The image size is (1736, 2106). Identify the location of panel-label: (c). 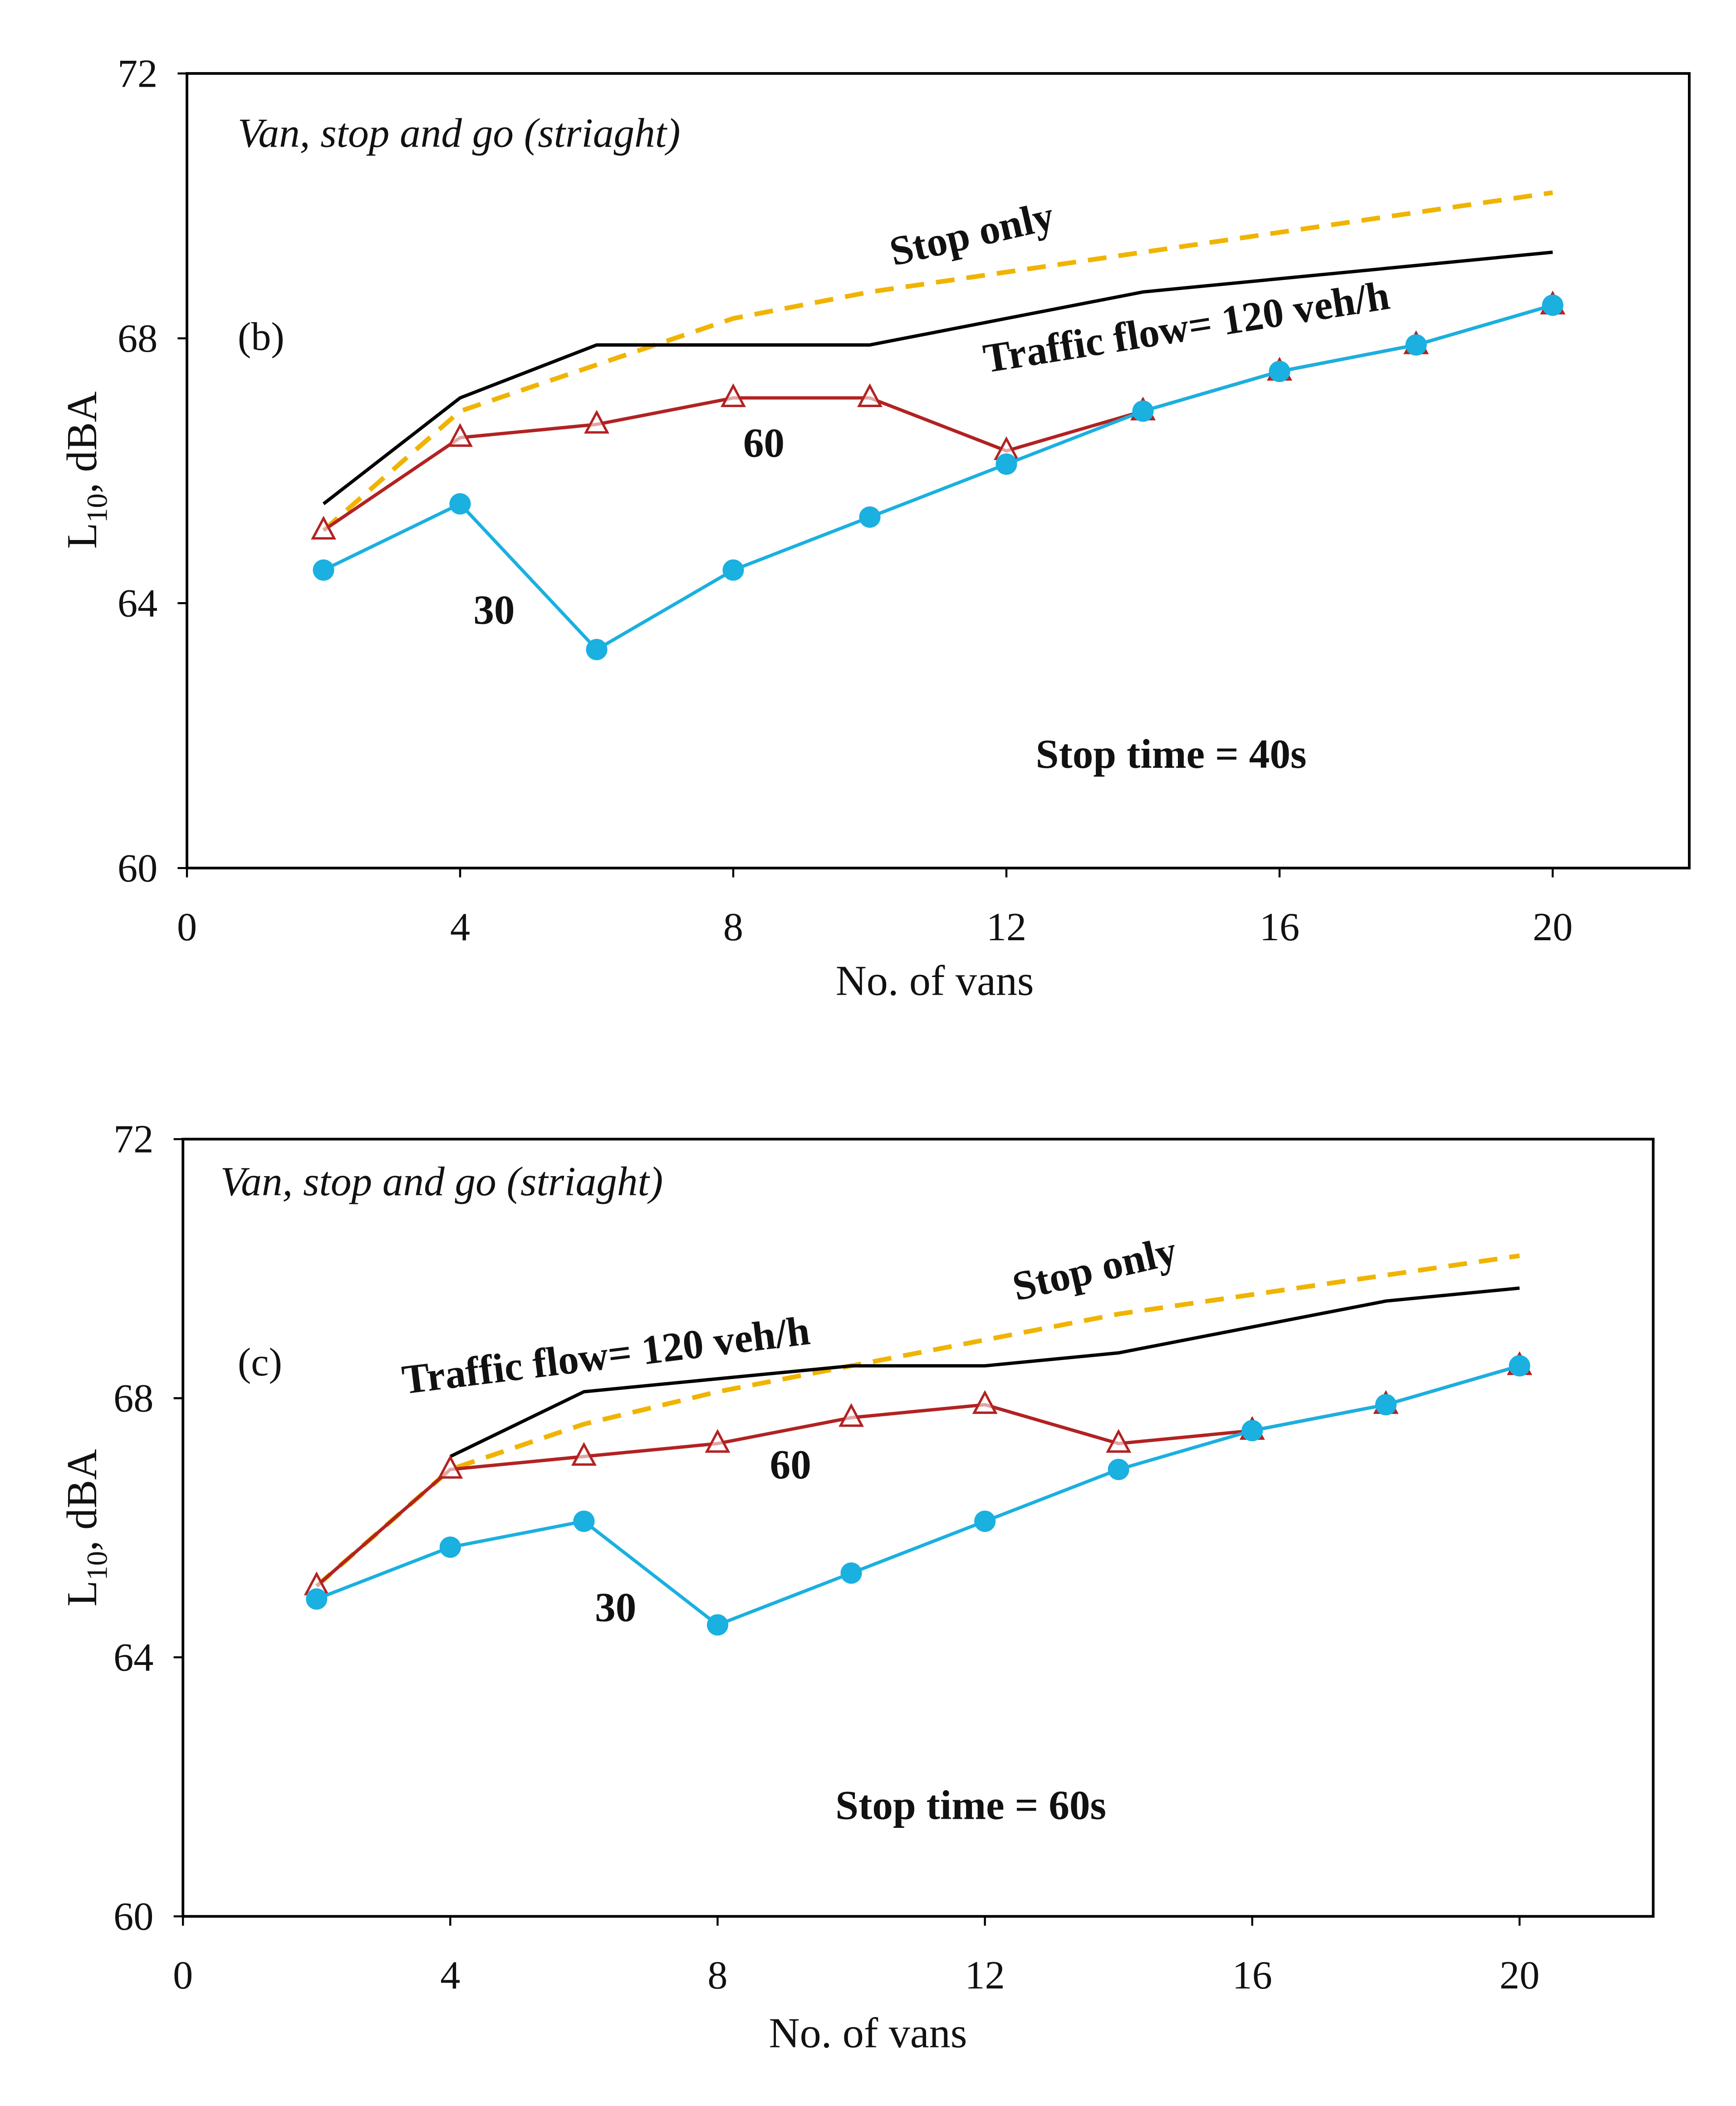
(260, 1362).